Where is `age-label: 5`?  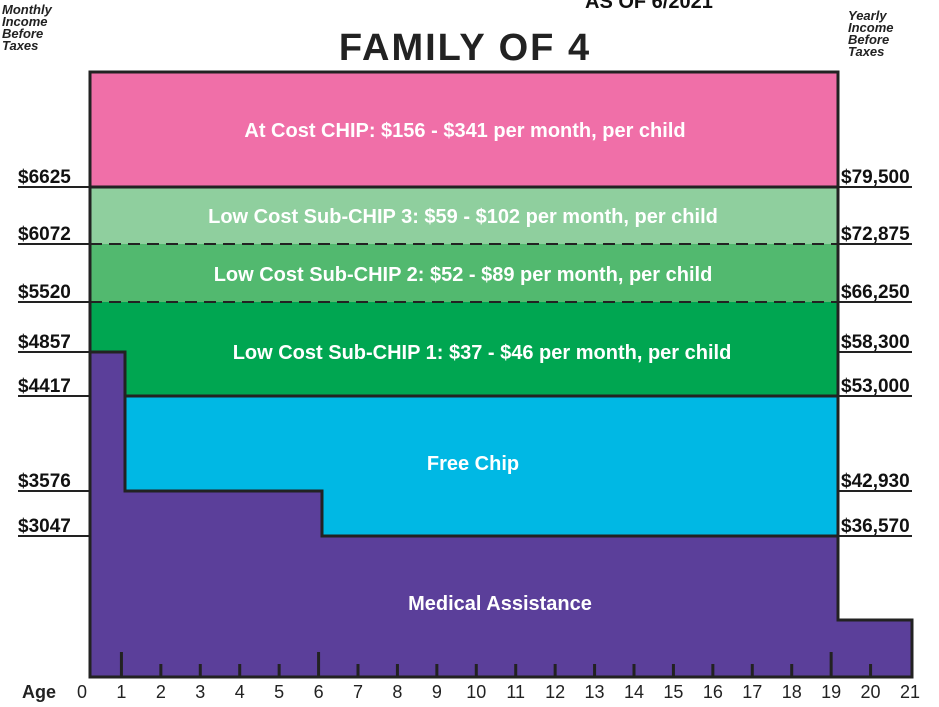
age-label: 5 is located at coordinates (279, 692).